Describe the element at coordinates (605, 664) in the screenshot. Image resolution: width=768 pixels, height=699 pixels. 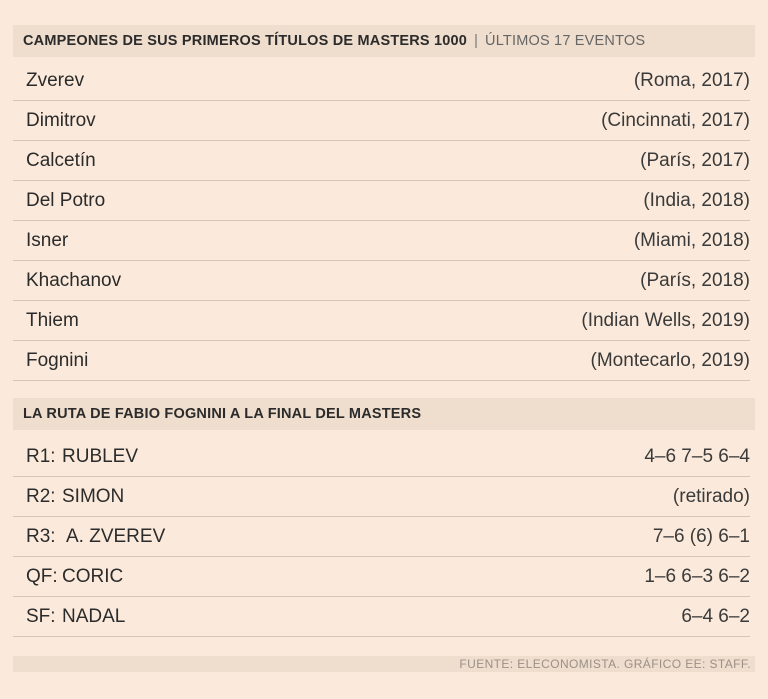
I see `source-text: FUENTE: ELECONOMISTA. GRÁFICO EE: STAFF.` at that location.